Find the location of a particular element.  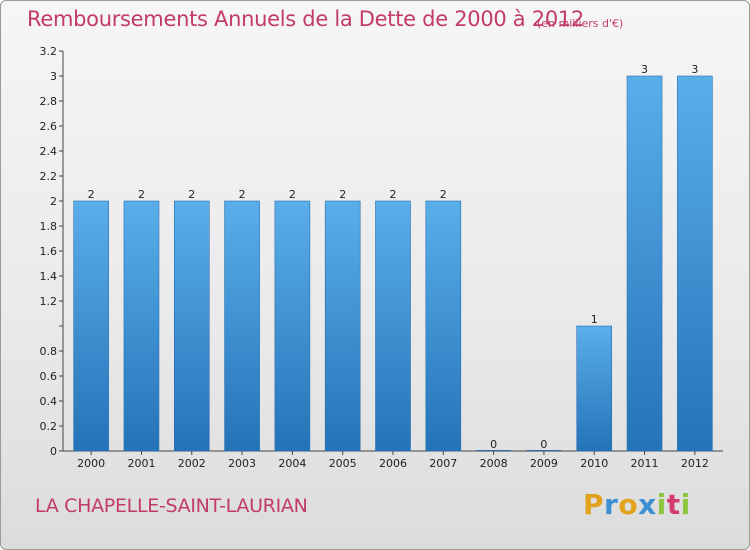

y-tick-label: 0 is located at coordinates (53, 451).